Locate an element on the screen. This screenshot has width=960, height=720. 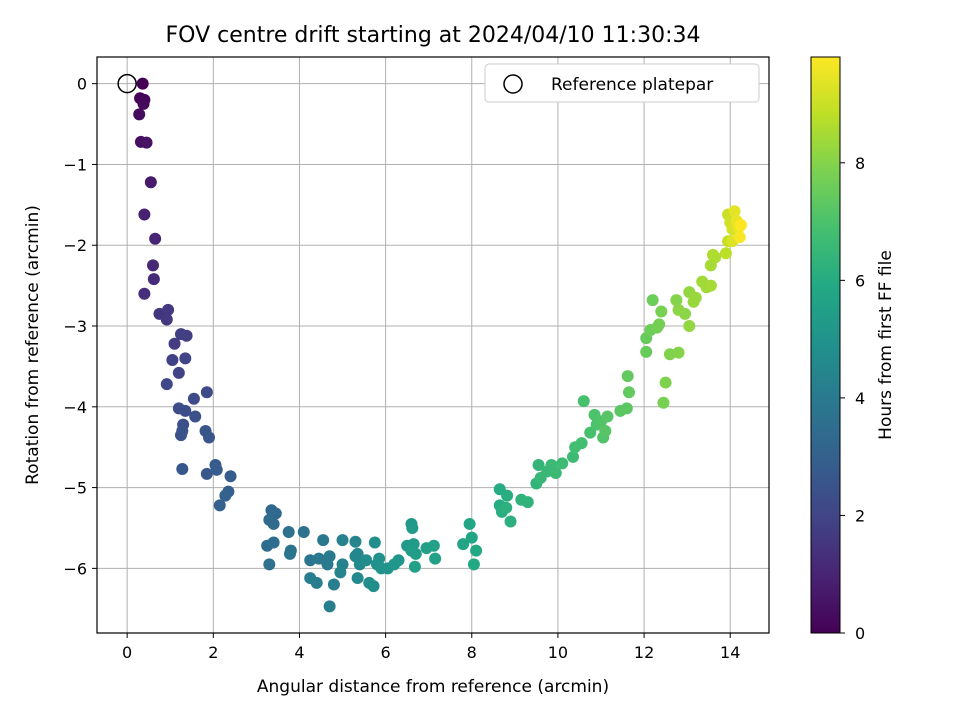
x-tick-label: 14 is located at coordinates (730, 652).